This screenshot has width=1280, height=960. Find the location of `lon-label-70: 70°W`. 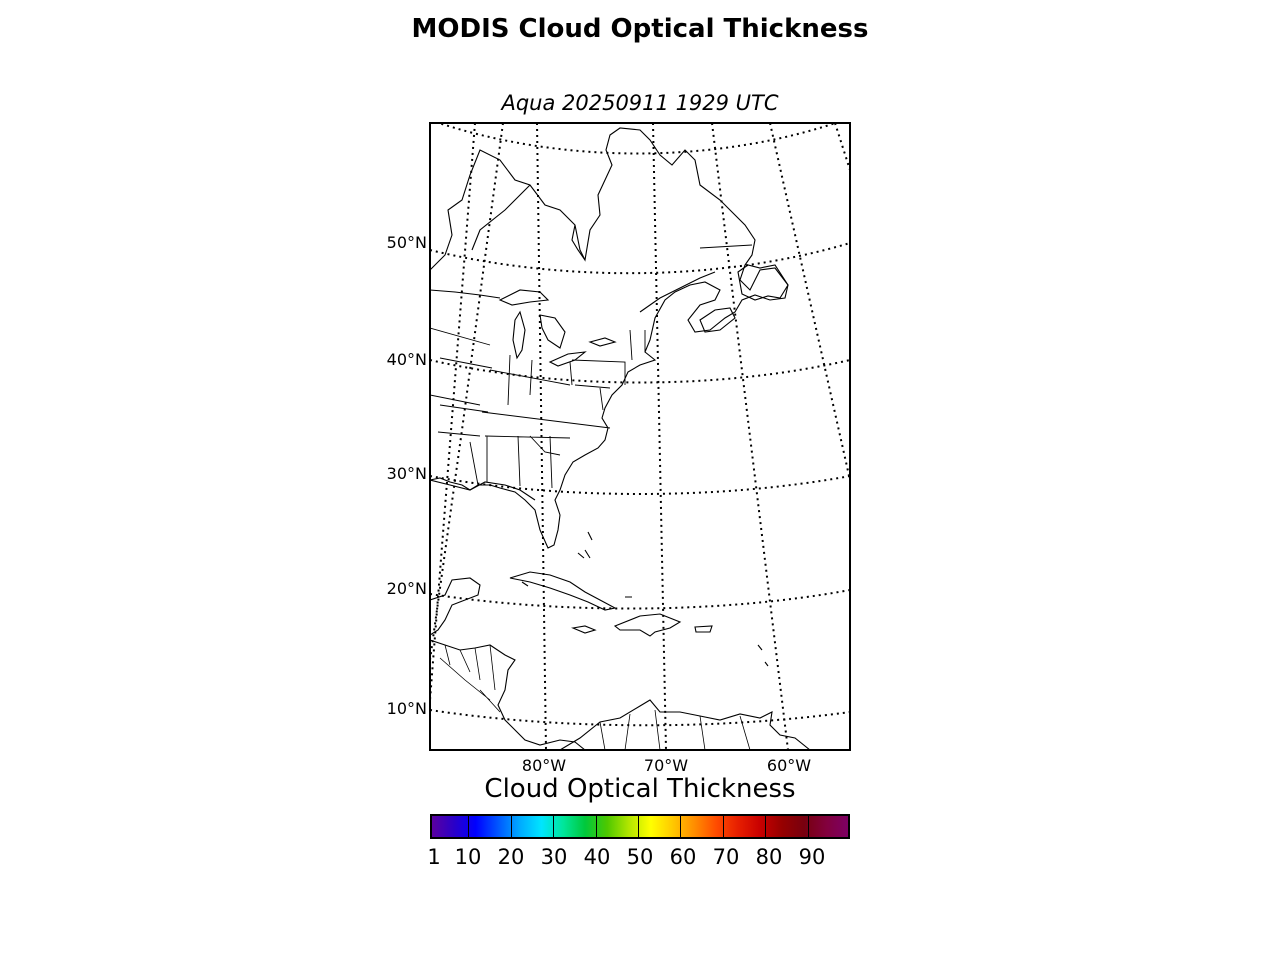

lon-label-70: 70°W is located at coordinates (666, 765).